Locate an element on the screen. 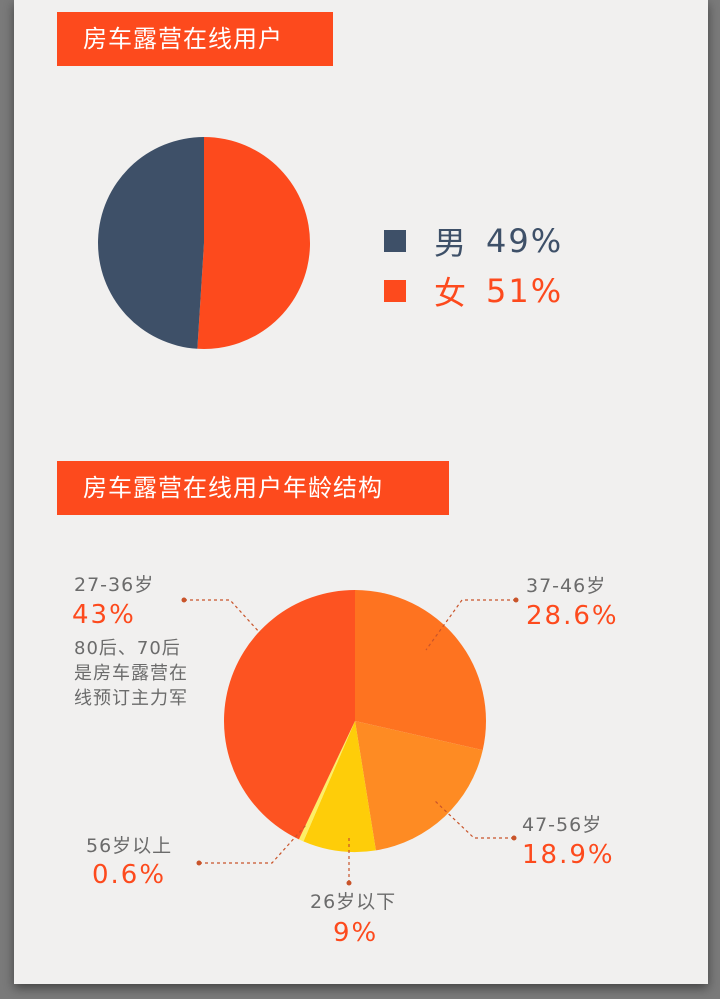  label-27-36-pct: 43% is located at coordinates (104, 615).